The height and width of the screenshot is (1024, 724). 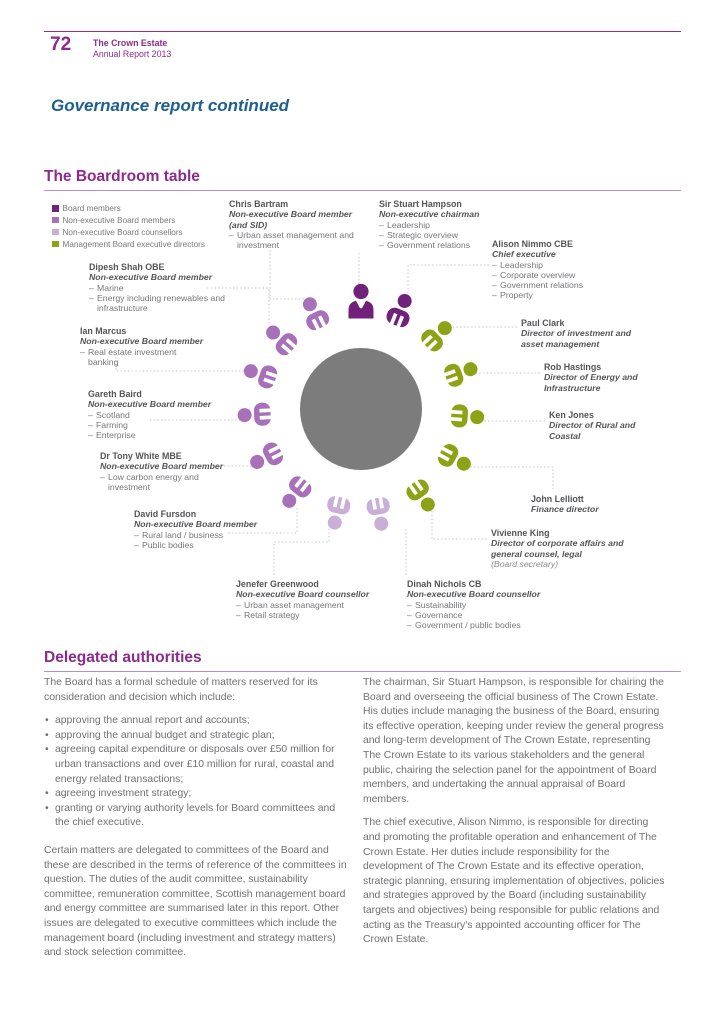 What do you see at coordinates (311, 605) in the screenshot?
I see `member-detail: Urban asset management` at bounding box center [311, 605].